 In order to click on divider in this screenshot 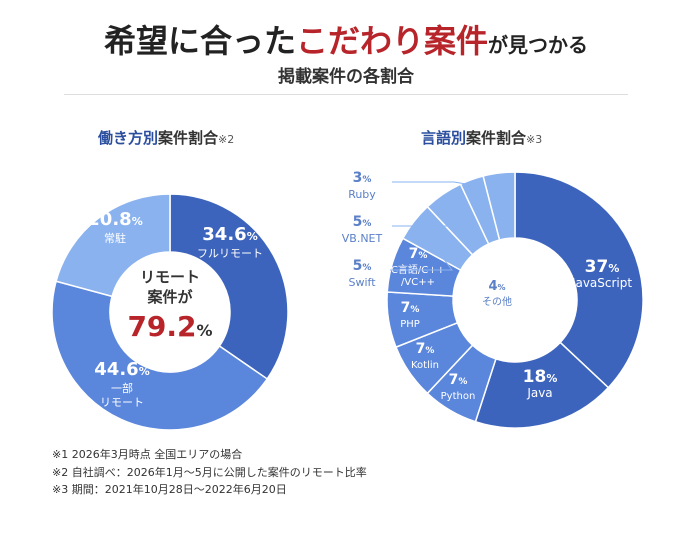, I will do `click(346, 94)`.